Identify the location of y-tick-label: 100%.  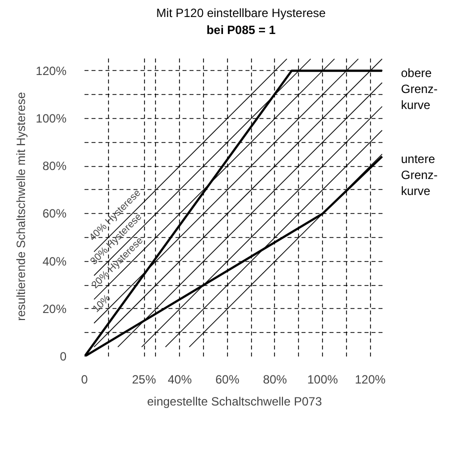
(51, 118).